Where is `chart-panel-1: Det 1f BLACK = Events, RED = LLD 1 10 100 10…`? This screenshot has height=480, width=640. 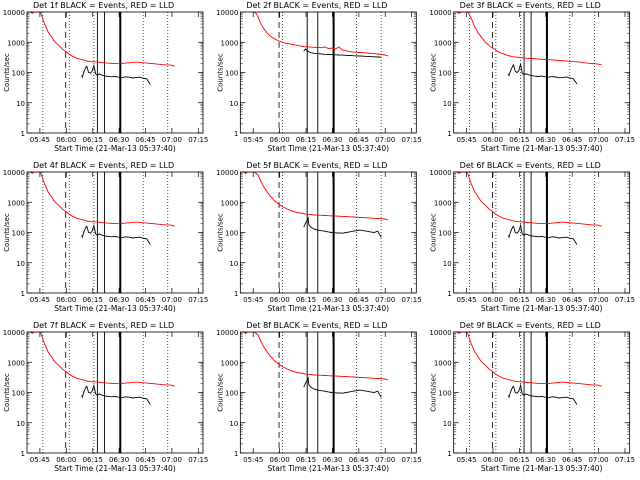 chart-panel-1: Det 1f BLACK = Events, RED = LLD 1 10 100 10… is located at coordinates (106, 77).